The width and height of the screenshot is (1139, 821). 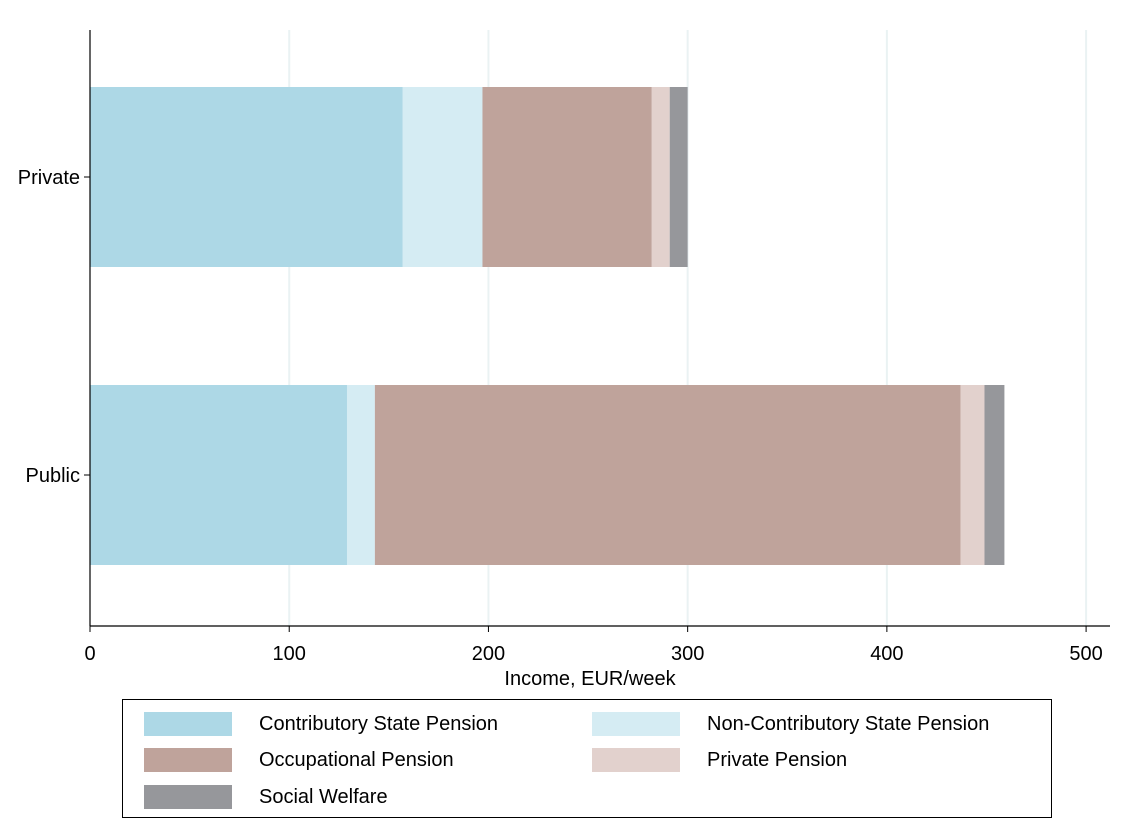 What do you see at coordinates (593, 645) in the screenshot?
I see `x-ticks: 0 100 200 300 400 500` at bounding box center [593, 645].